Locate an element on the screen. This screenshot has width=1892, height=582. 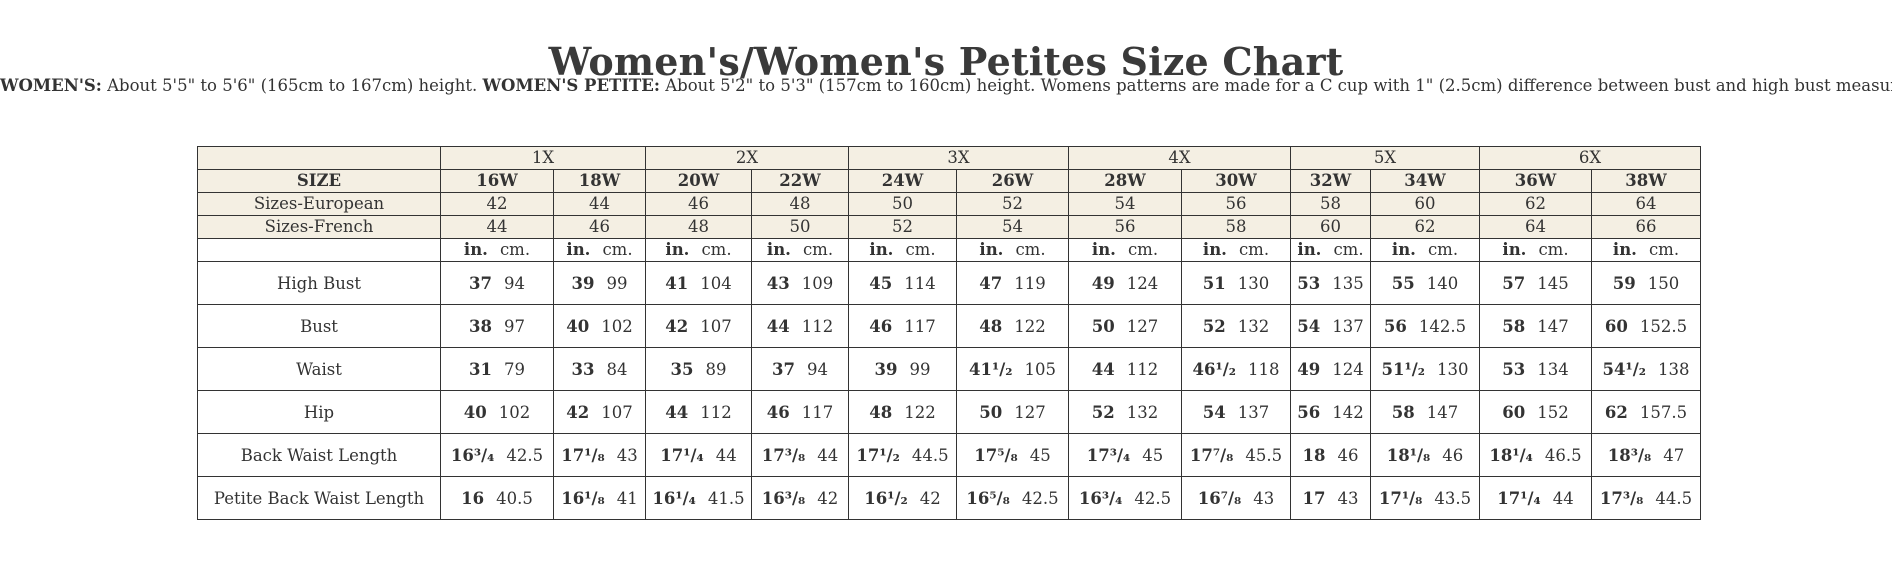
inches-value: 17 is located at coordinates (1314, 498).